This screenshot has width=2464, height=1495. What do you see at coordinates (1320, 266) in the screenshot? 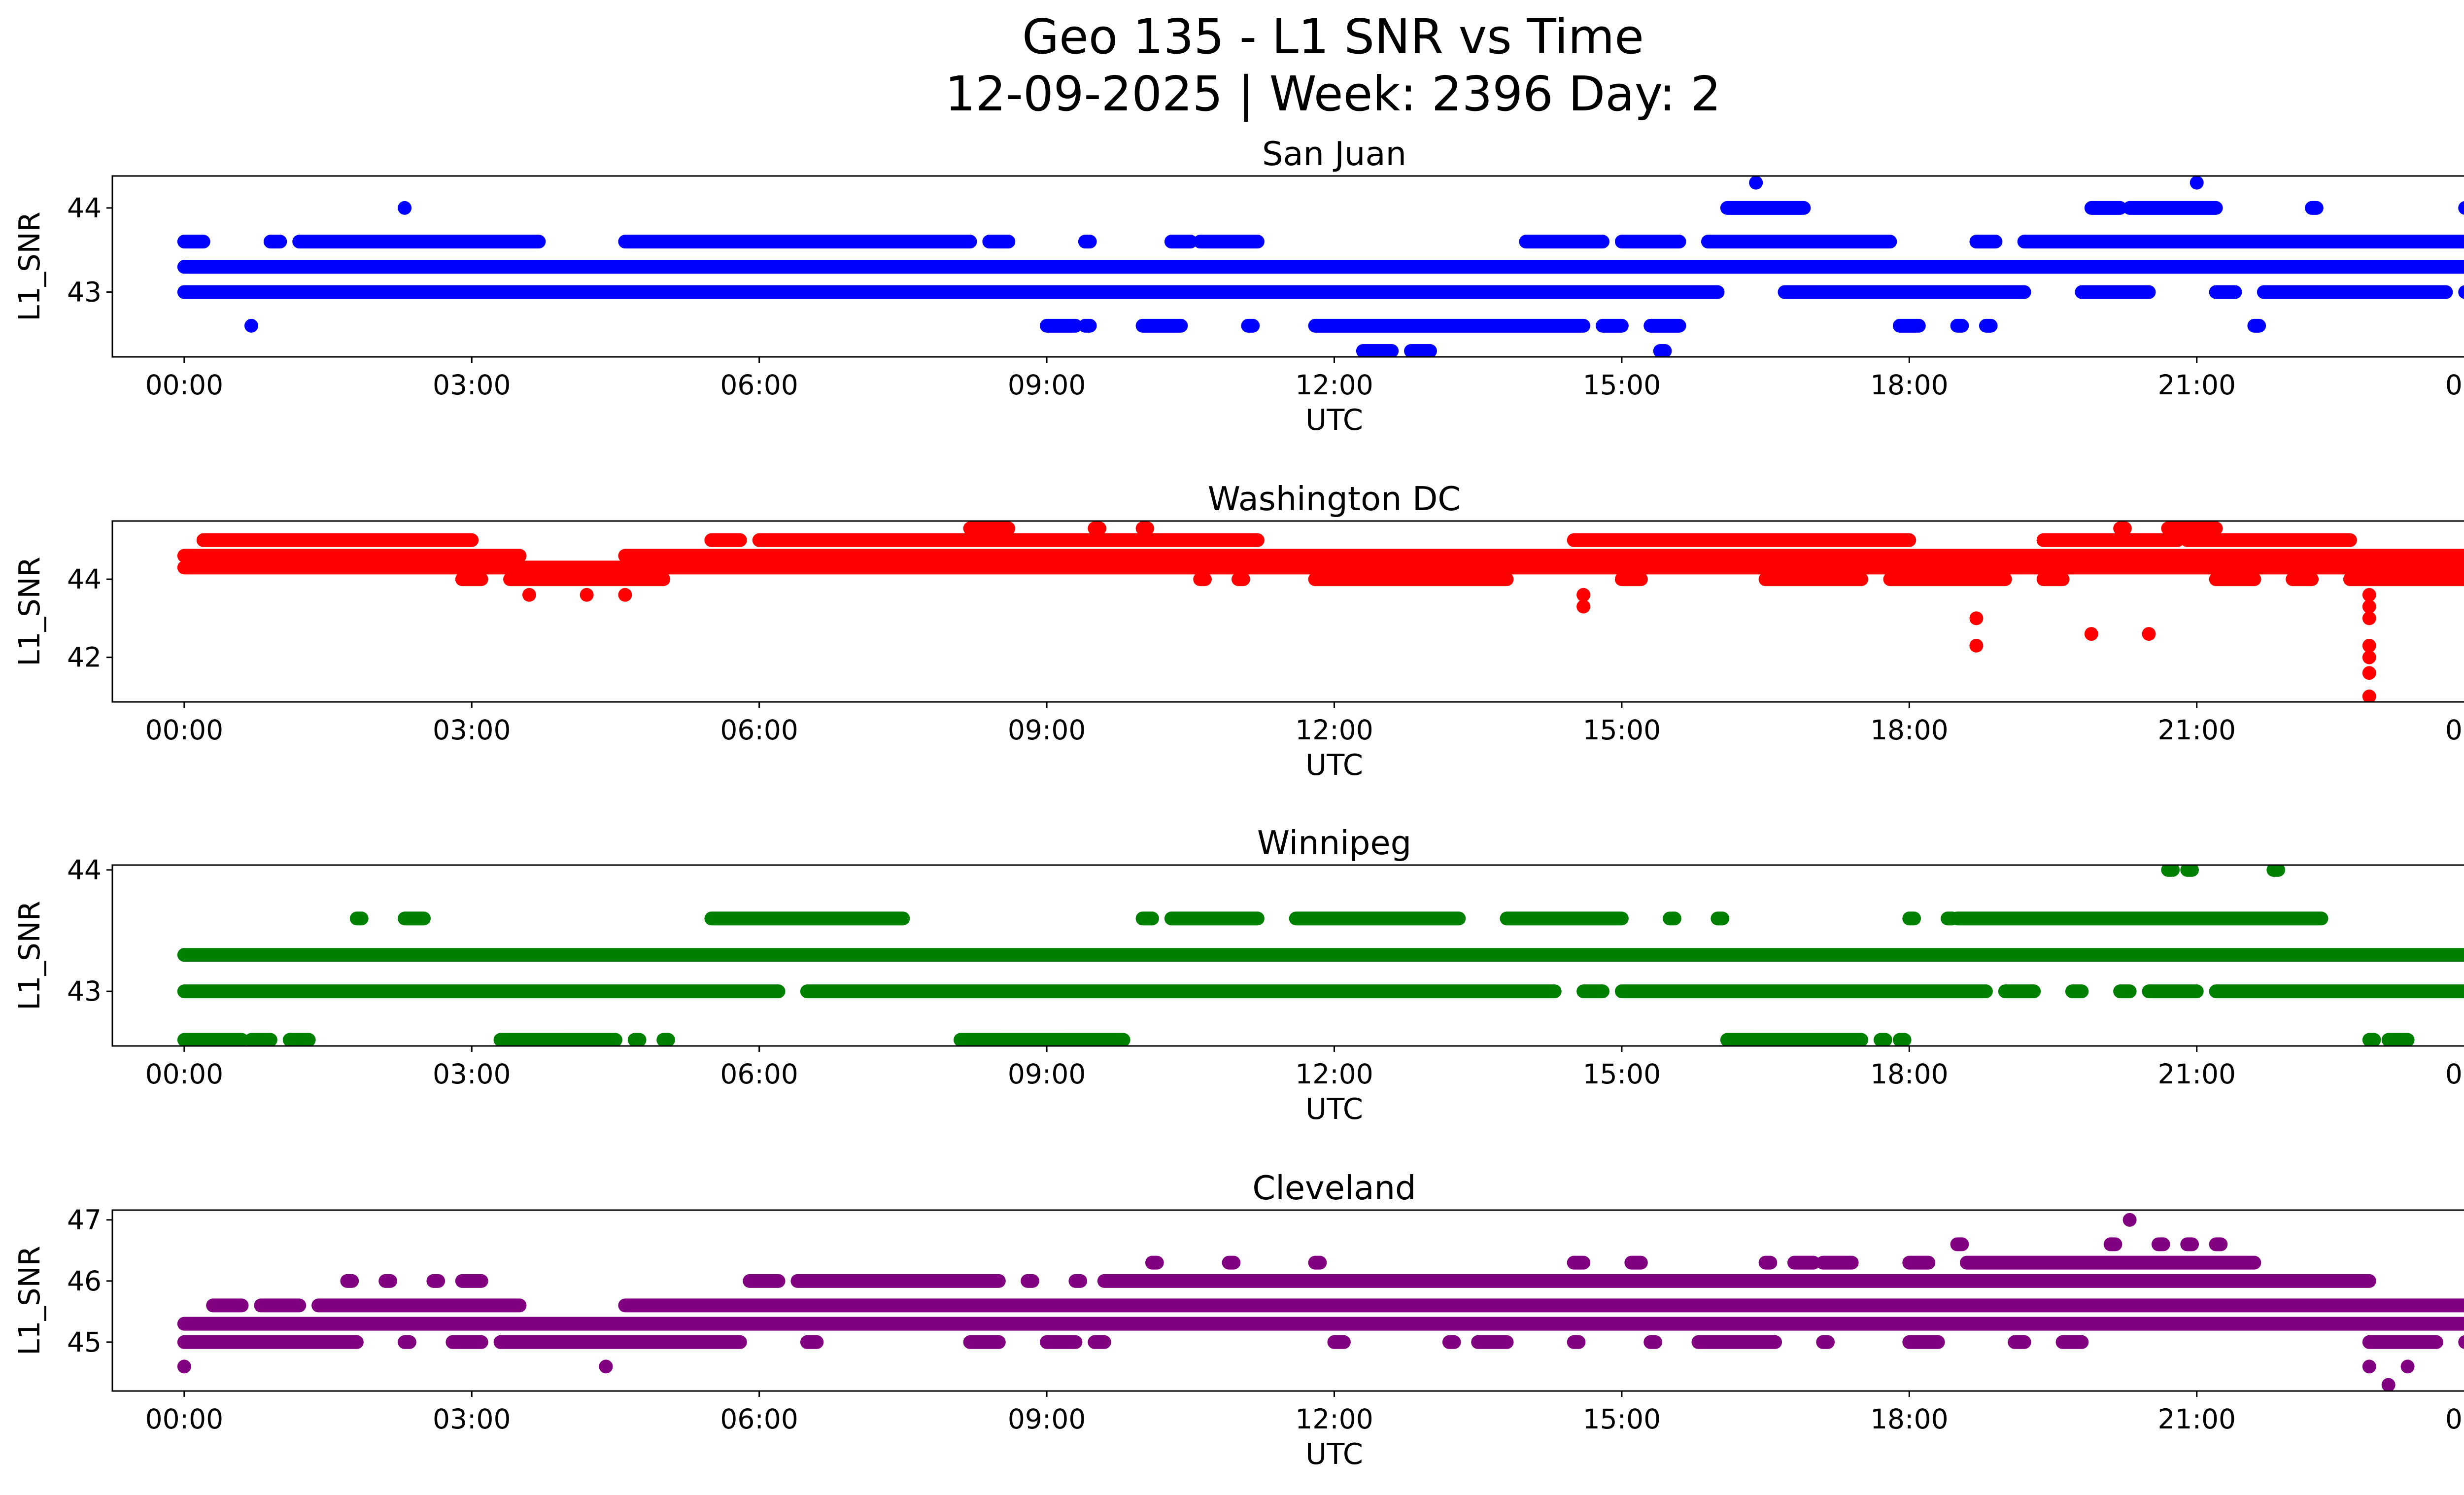
I see `san-juan-points` at bounding box center [1320, 266].